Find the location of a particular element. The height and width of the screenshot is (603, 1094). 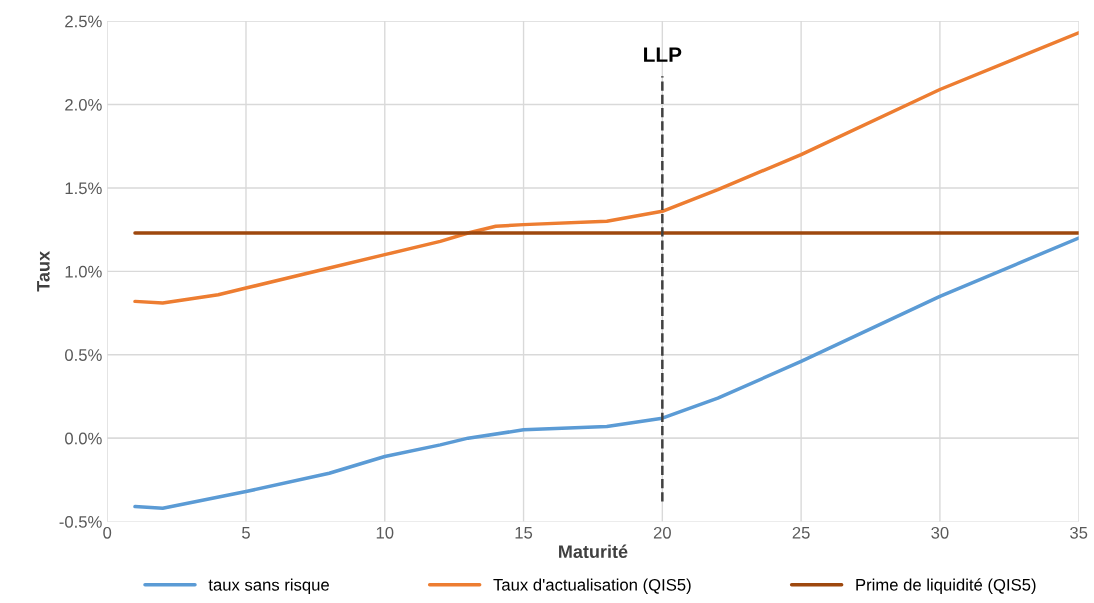

y-tick-label: 2.5% is located at coordinates (83, 21).